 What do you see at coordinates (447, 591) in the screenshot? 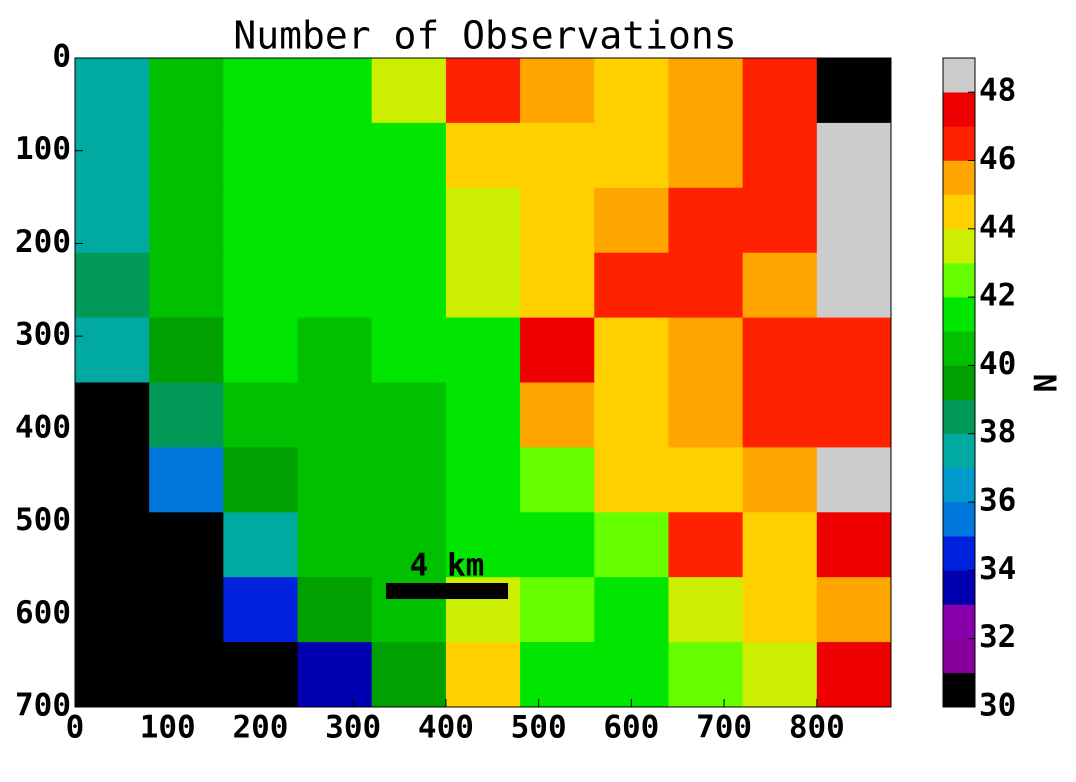
I see `scale-bar` at bounding box center [447, 591].